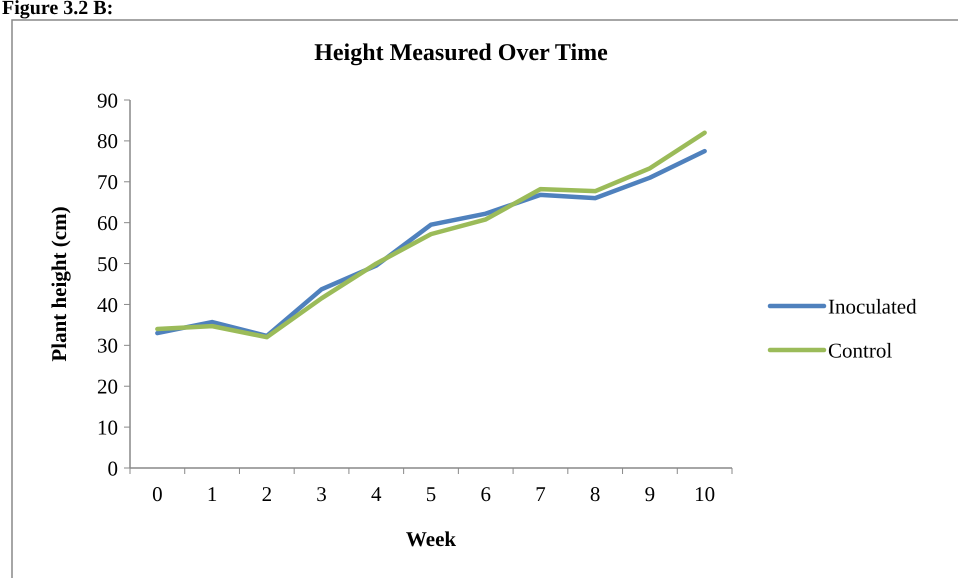 The height and width of the screenshot is (578, 958). Describe the element at coordinates (107, 141) in the screenshot. I see `y-tick-label: 80` at that location.